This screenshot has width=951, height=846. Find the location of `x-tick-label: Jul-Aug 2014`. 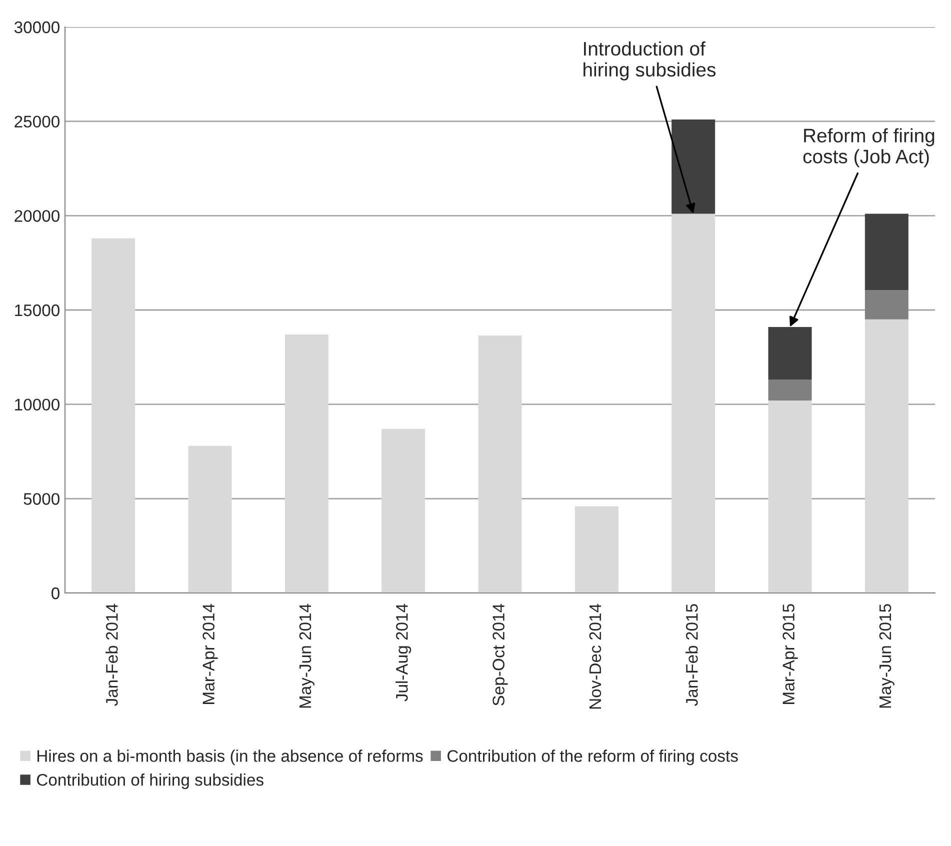

x-tick-label: Jul-Aug 2014 is located at coordinates (404, 653).